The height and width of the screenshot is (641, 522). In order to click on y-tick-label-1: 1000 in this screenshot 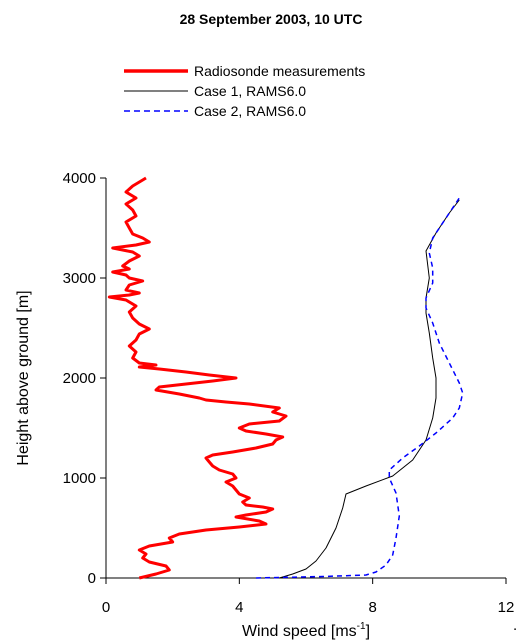, I will do `click(79, 478)`.